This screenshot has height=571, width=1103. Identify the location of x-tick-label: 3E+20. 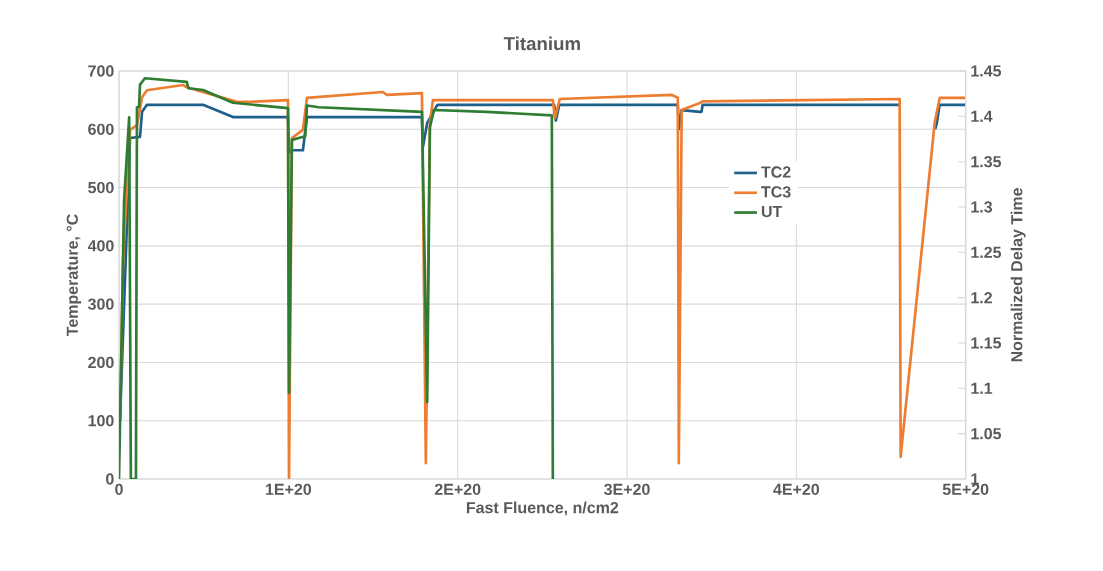
(627, 489).